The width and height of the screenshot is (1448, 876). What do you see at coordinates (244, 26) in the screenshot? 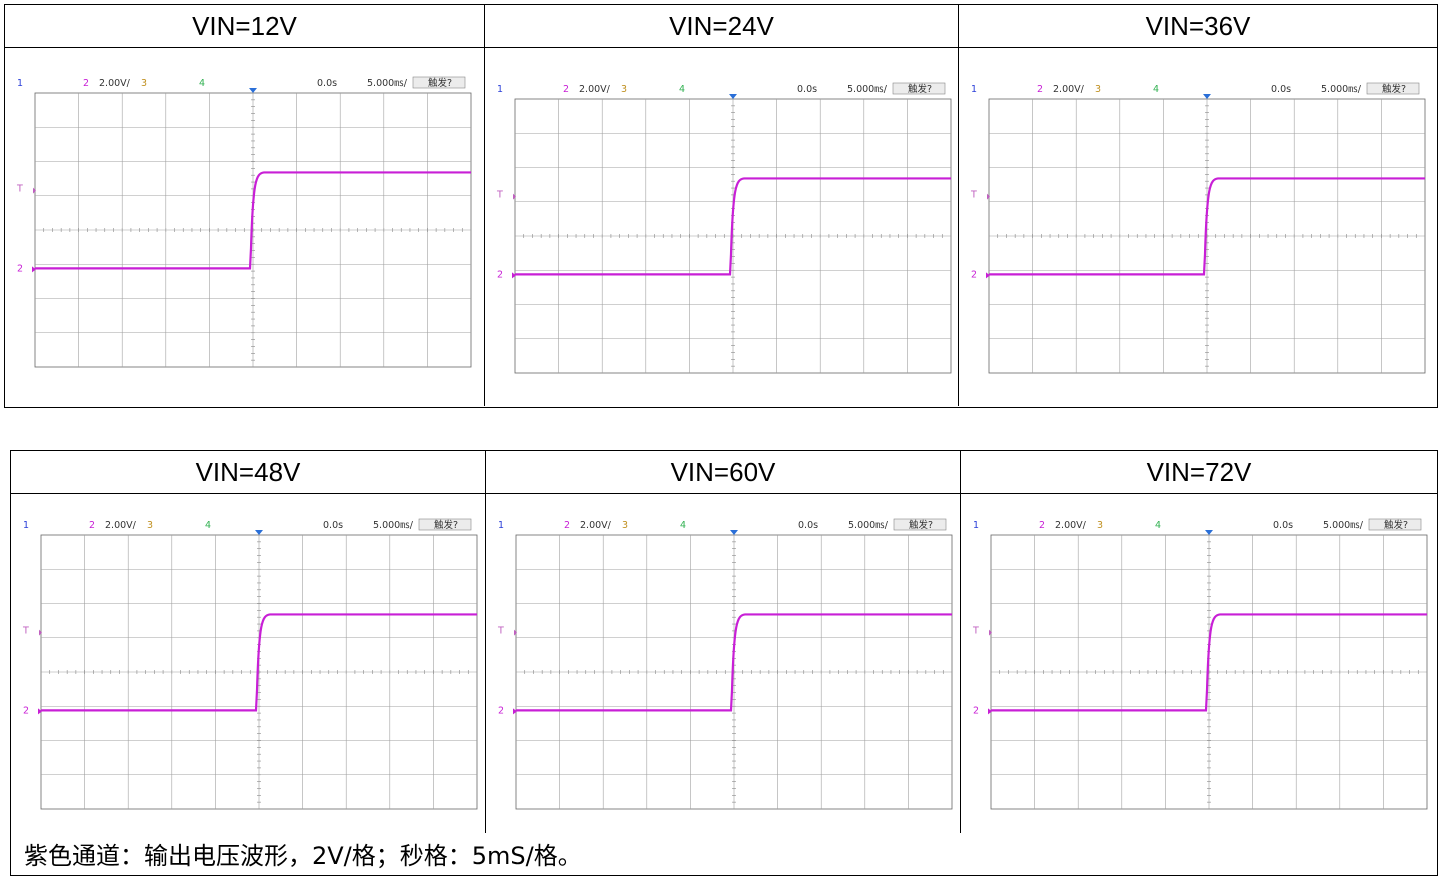
I see `panel-title: VIN=12V` at bounding box center [244, 26].